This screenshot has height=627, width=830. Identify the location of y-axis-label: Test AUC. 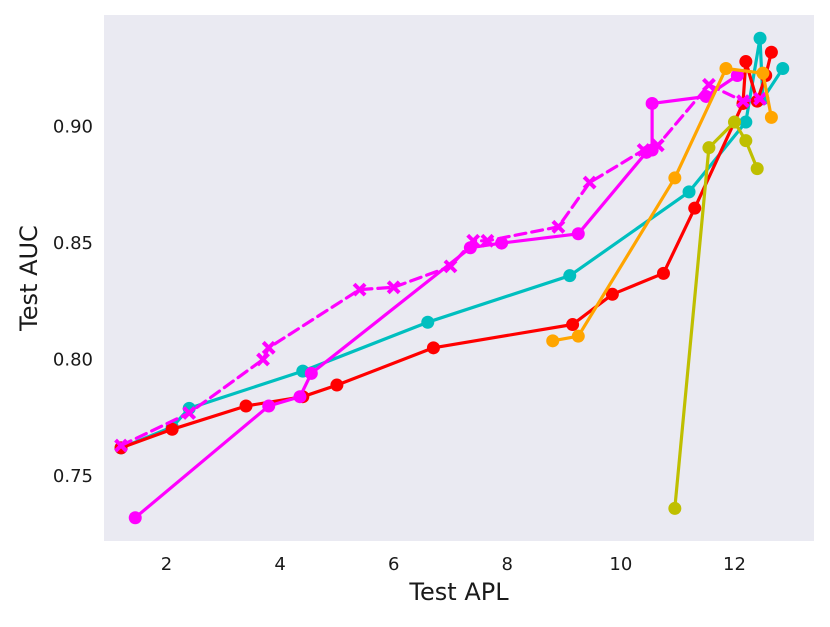
(29, 278).